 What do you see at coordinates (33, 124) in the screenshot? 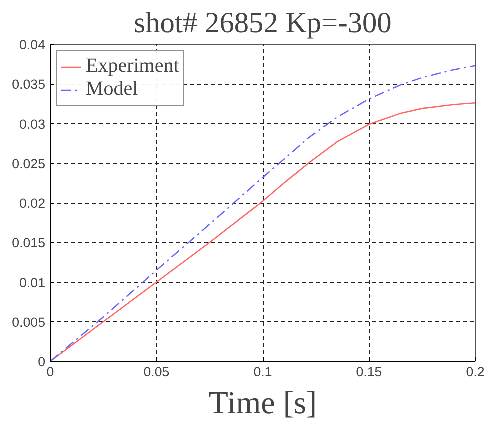
I see `y-tick-label: 0.03` at bounding box center [33, 124].